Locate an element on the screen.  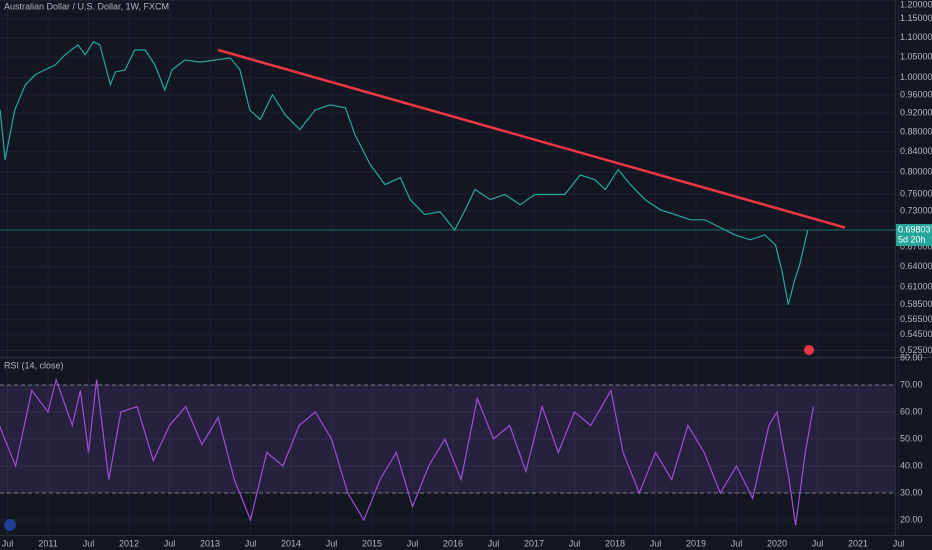
y-tick-label: 50.00 is located at coordinates (911, 438).